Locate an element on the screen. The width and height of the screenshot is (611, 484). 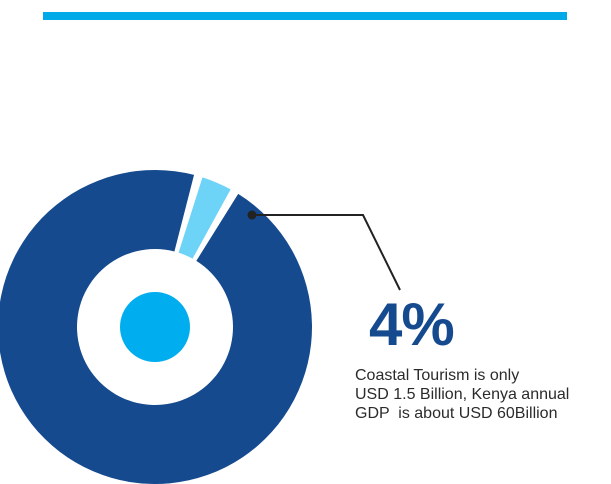
callout-leader-line is located at coordinates (326, 252).